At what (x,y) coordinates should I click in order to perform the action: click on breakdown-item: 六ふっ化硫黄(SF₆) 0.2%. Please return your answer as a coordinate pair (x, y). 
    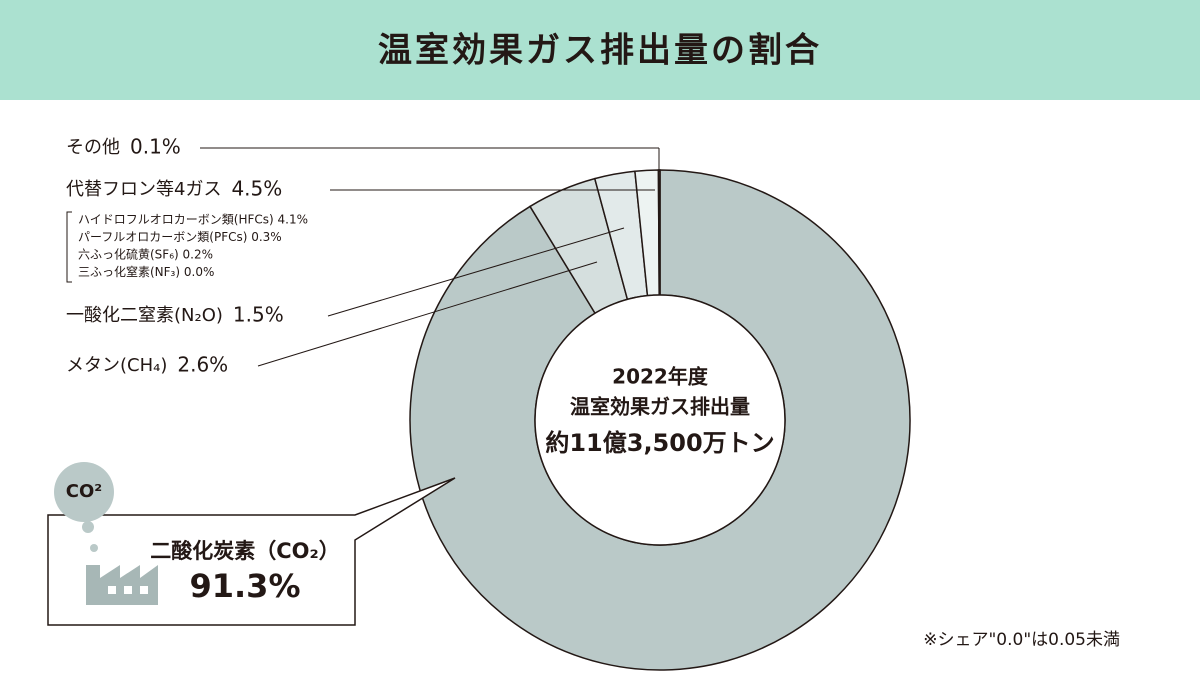
    Looking at the image, I should click on (145, 254).